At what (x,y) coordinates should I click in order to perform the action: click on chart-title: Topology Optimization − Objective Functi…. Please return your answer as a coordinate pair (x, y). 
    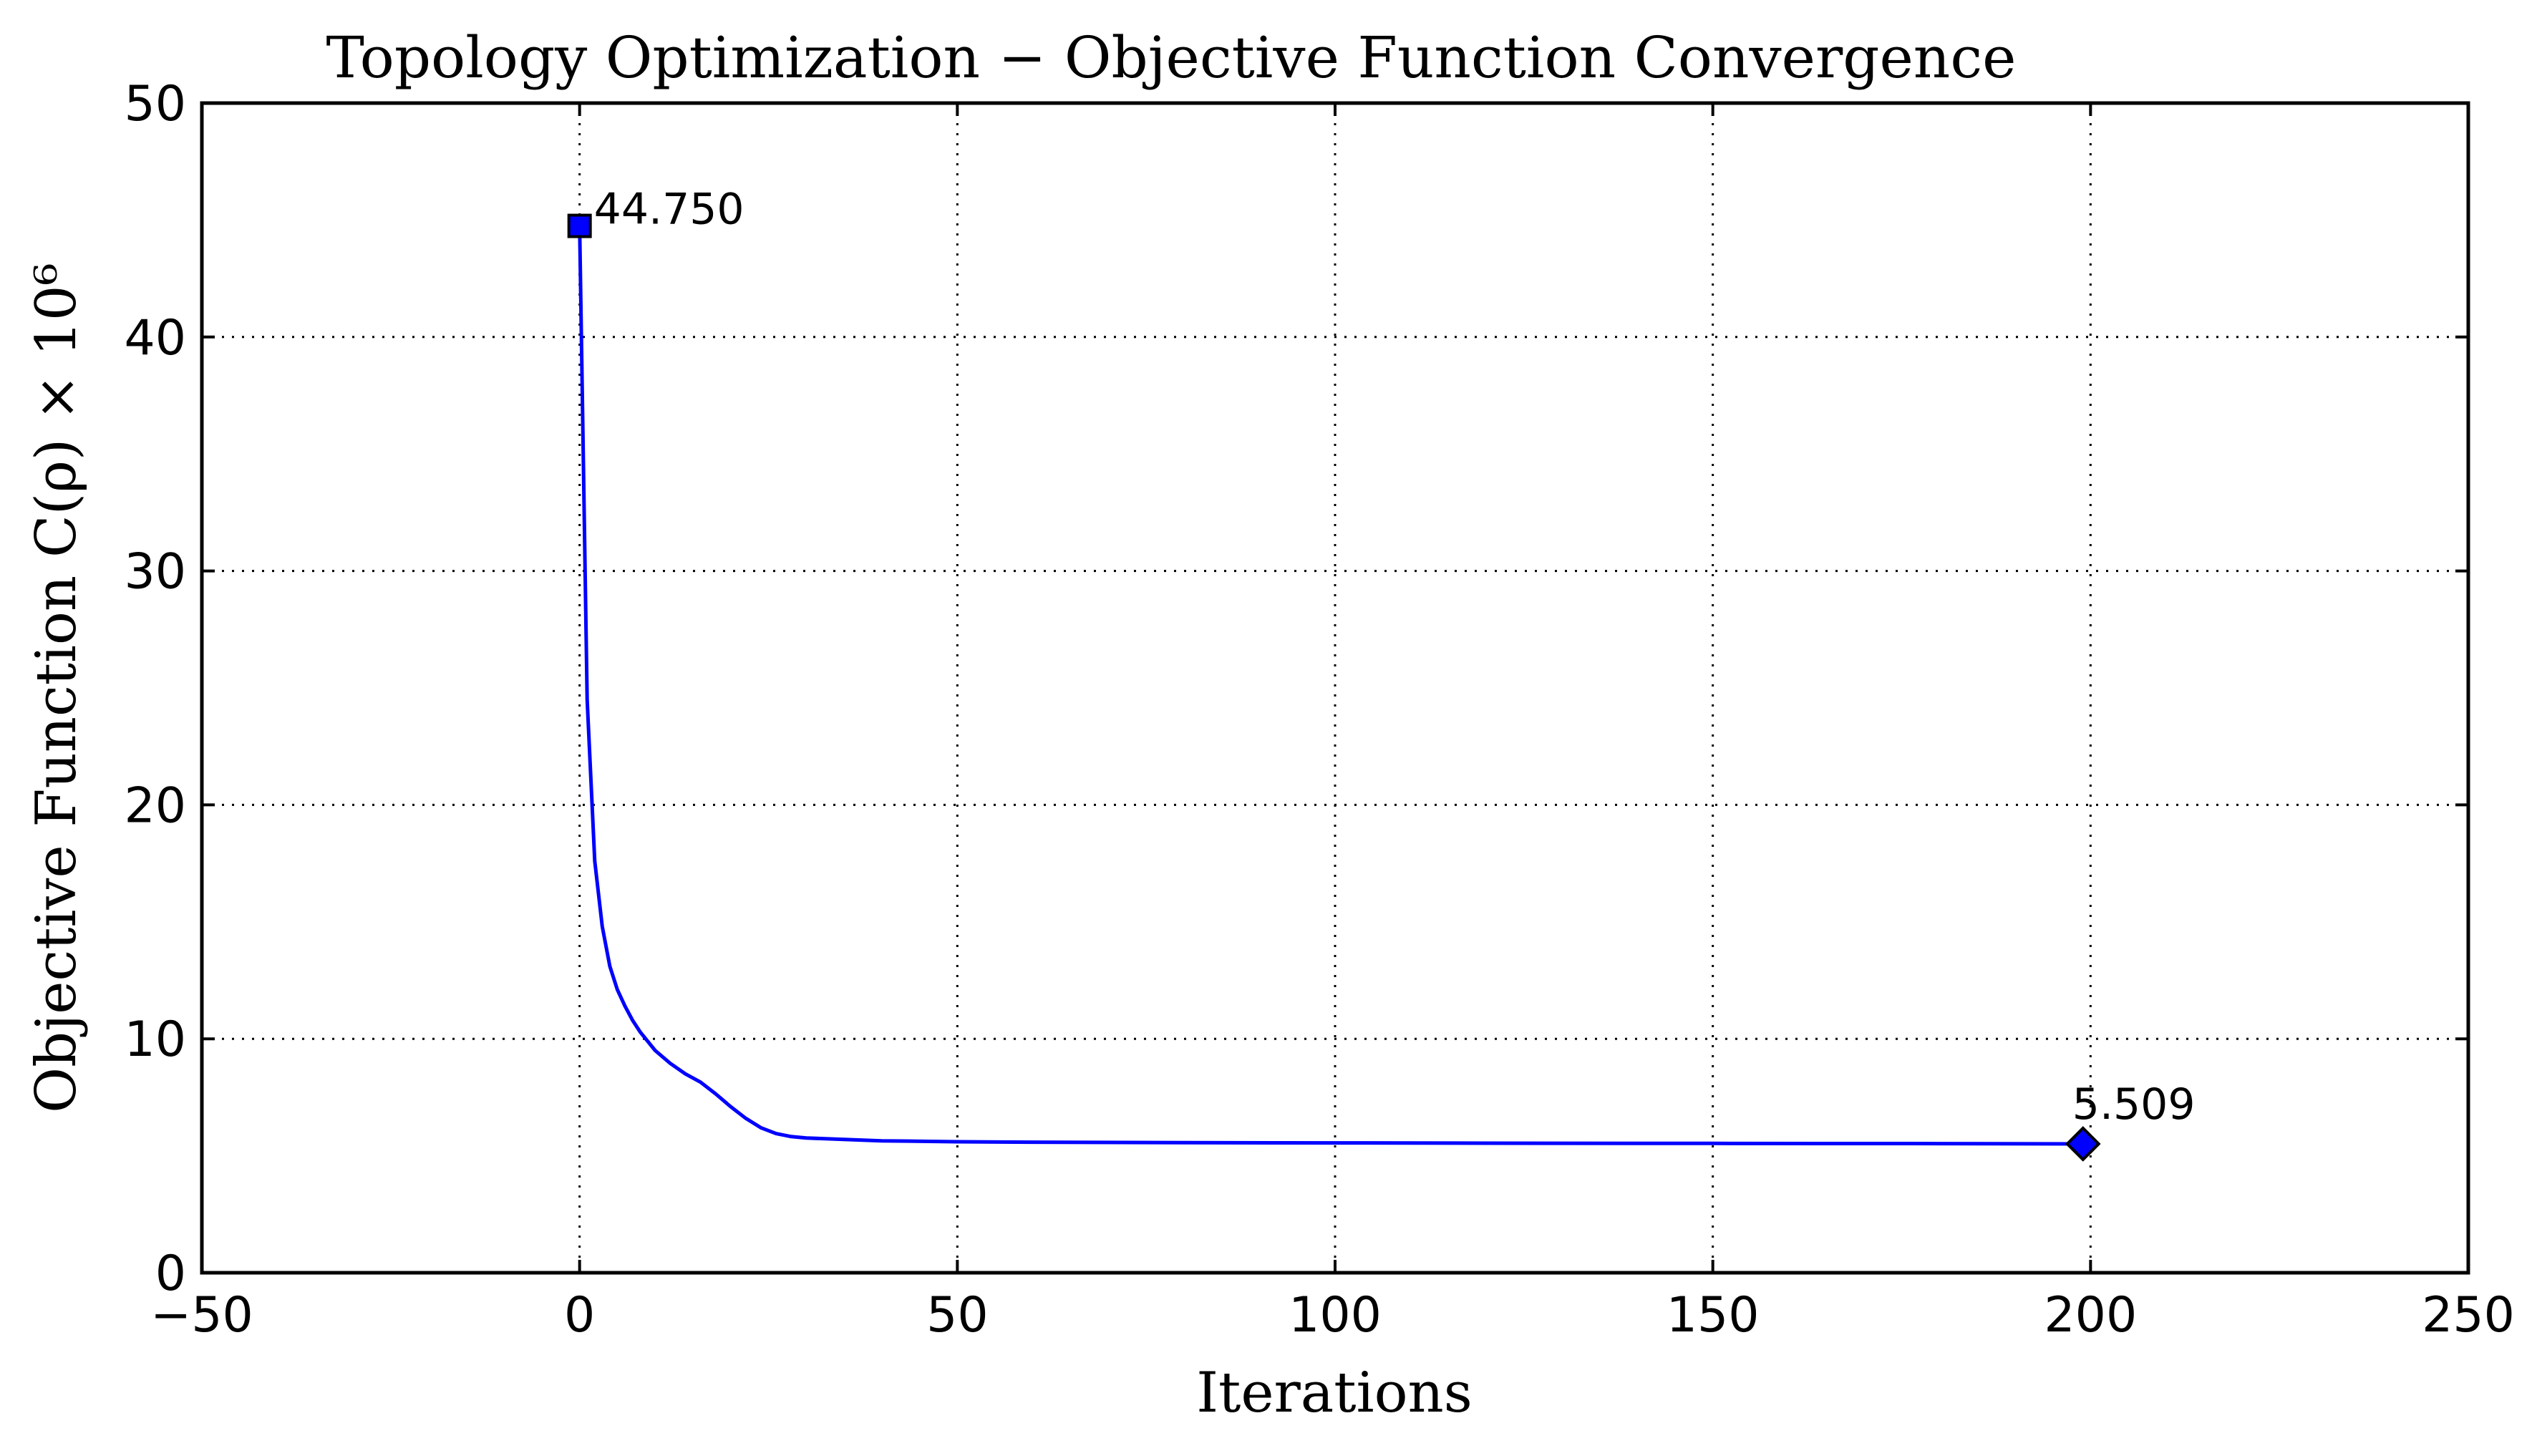
    Looking at the image, I should click on (1171, 57).